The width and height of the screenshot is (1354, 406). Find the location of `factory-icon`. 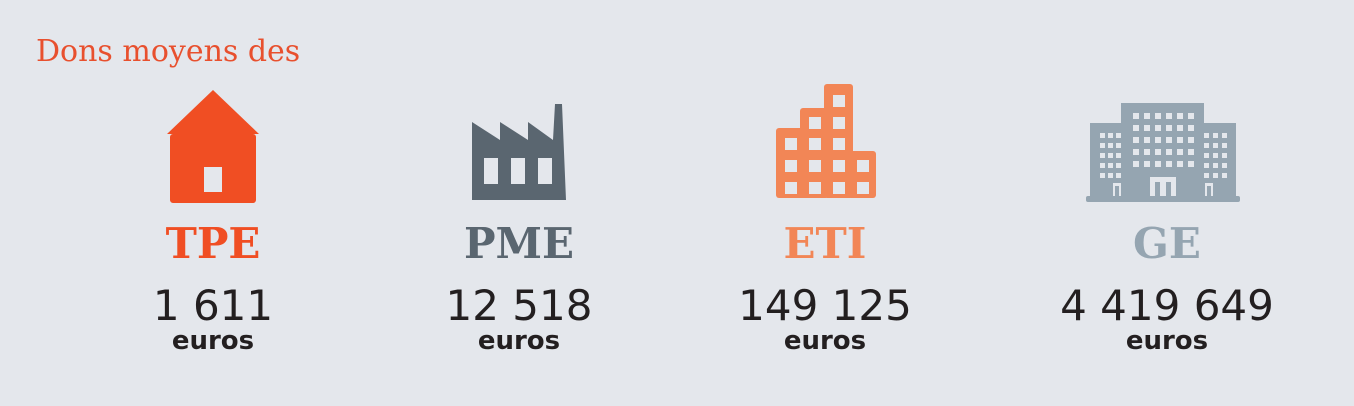

factory-icon is located at coordinates (519, 152).